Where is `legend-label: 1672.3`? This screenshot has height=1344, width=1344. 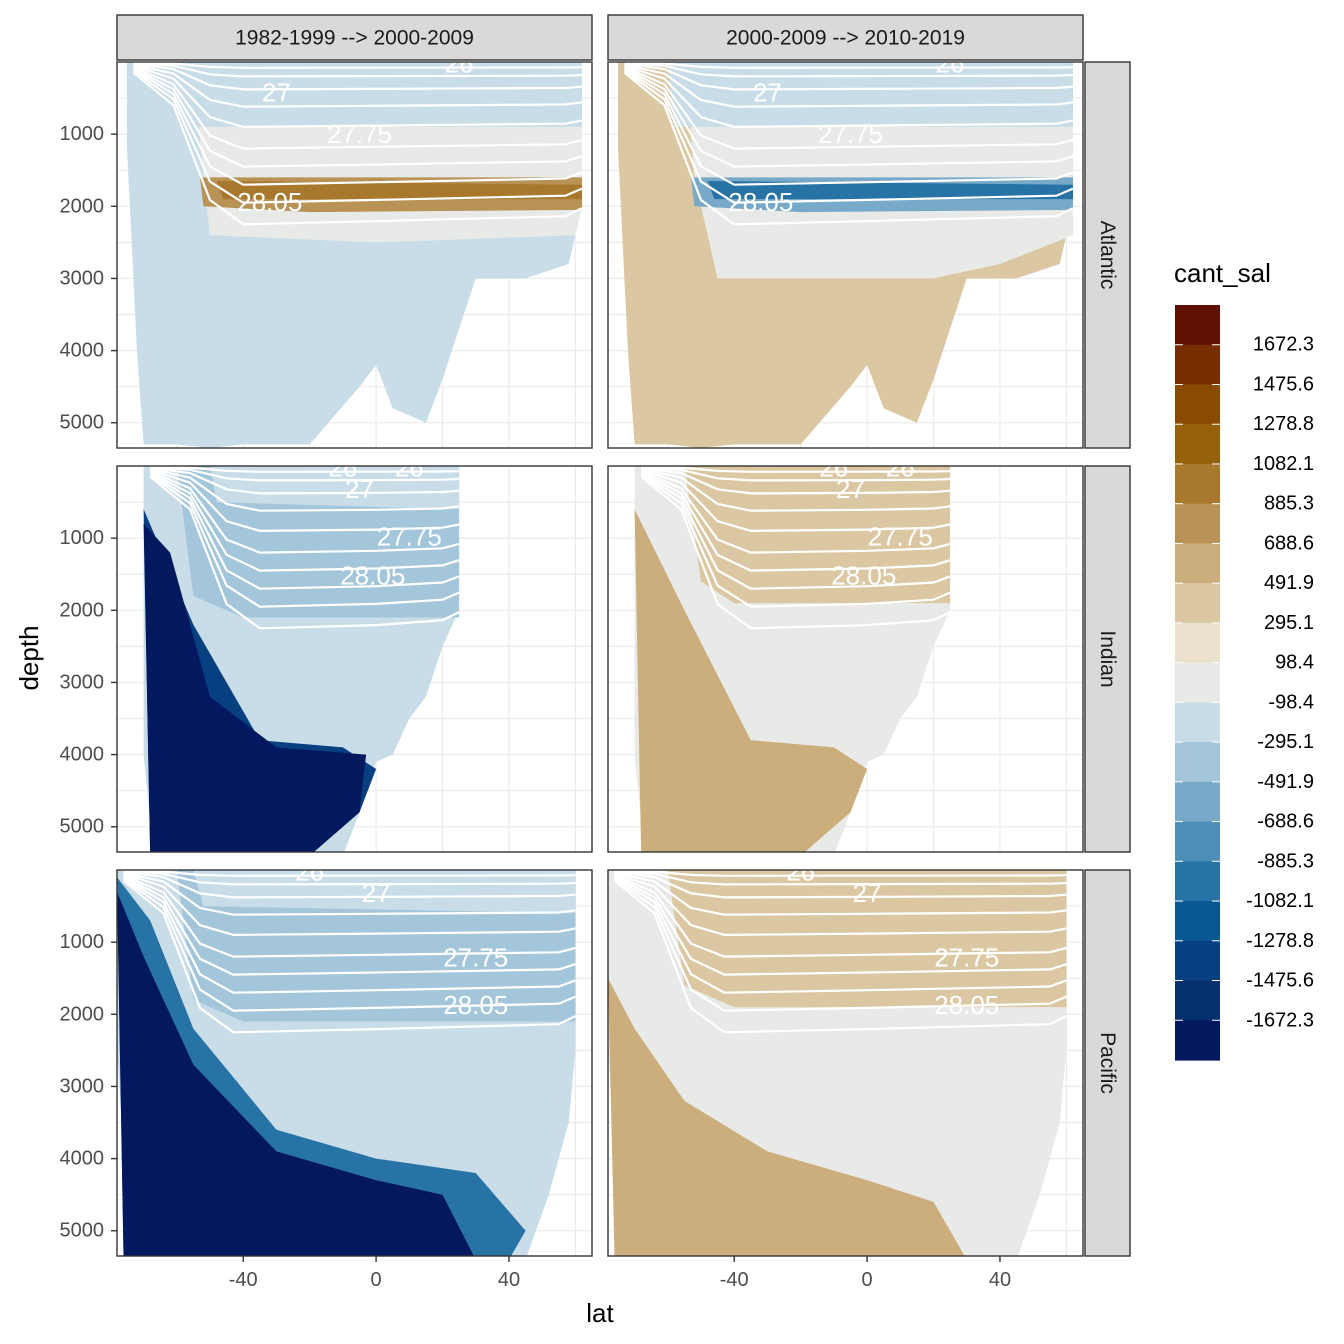
legend-label: 1672.3 is located at coordinates (1283, 345).